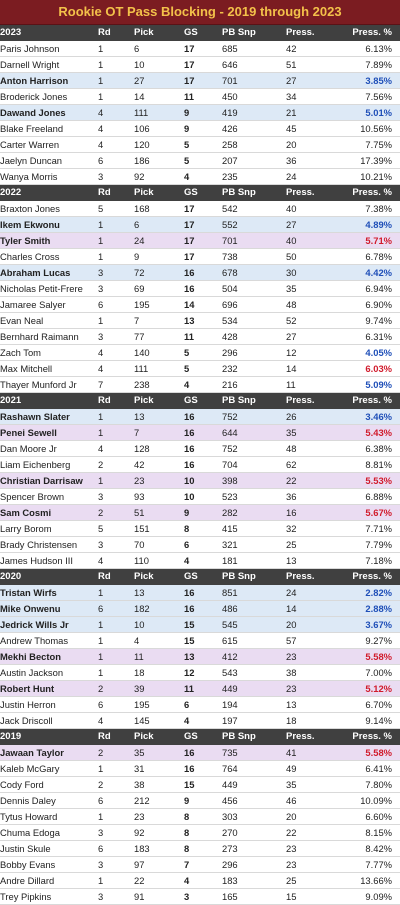  What do you see at coordinates (203, 256) in the screenshot?
I see `games-started-cell: 17` at bounding box center [203, 256].